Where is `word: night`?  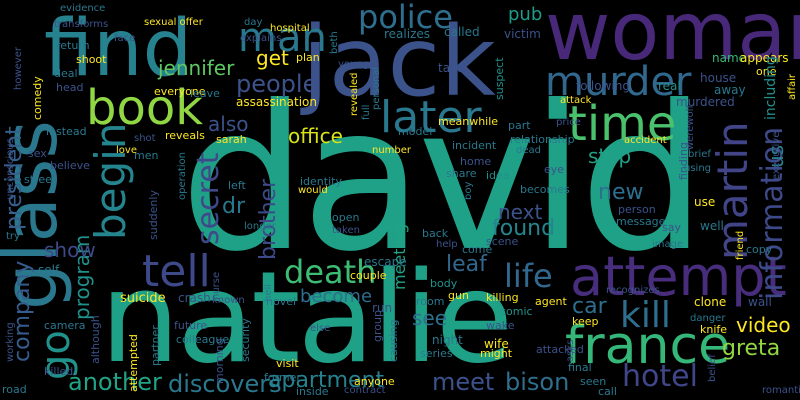 word: night is located at coordinates (447, 340).